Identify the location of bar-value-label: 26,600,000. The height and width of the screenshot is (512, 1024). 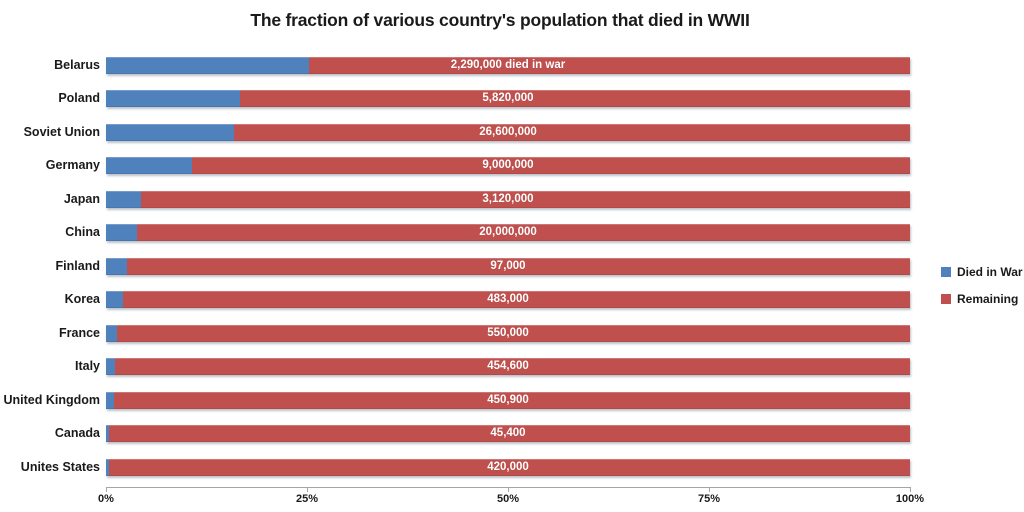
(508, 132).